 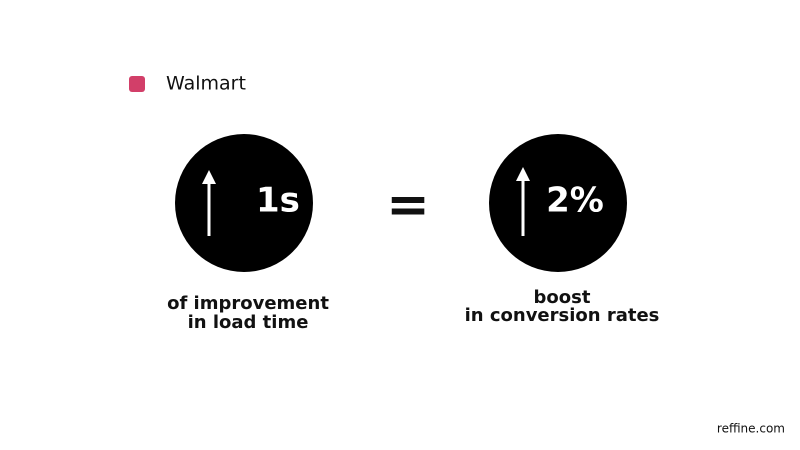 I want to click on caption-line: in load time, so click(x=248, y=322).